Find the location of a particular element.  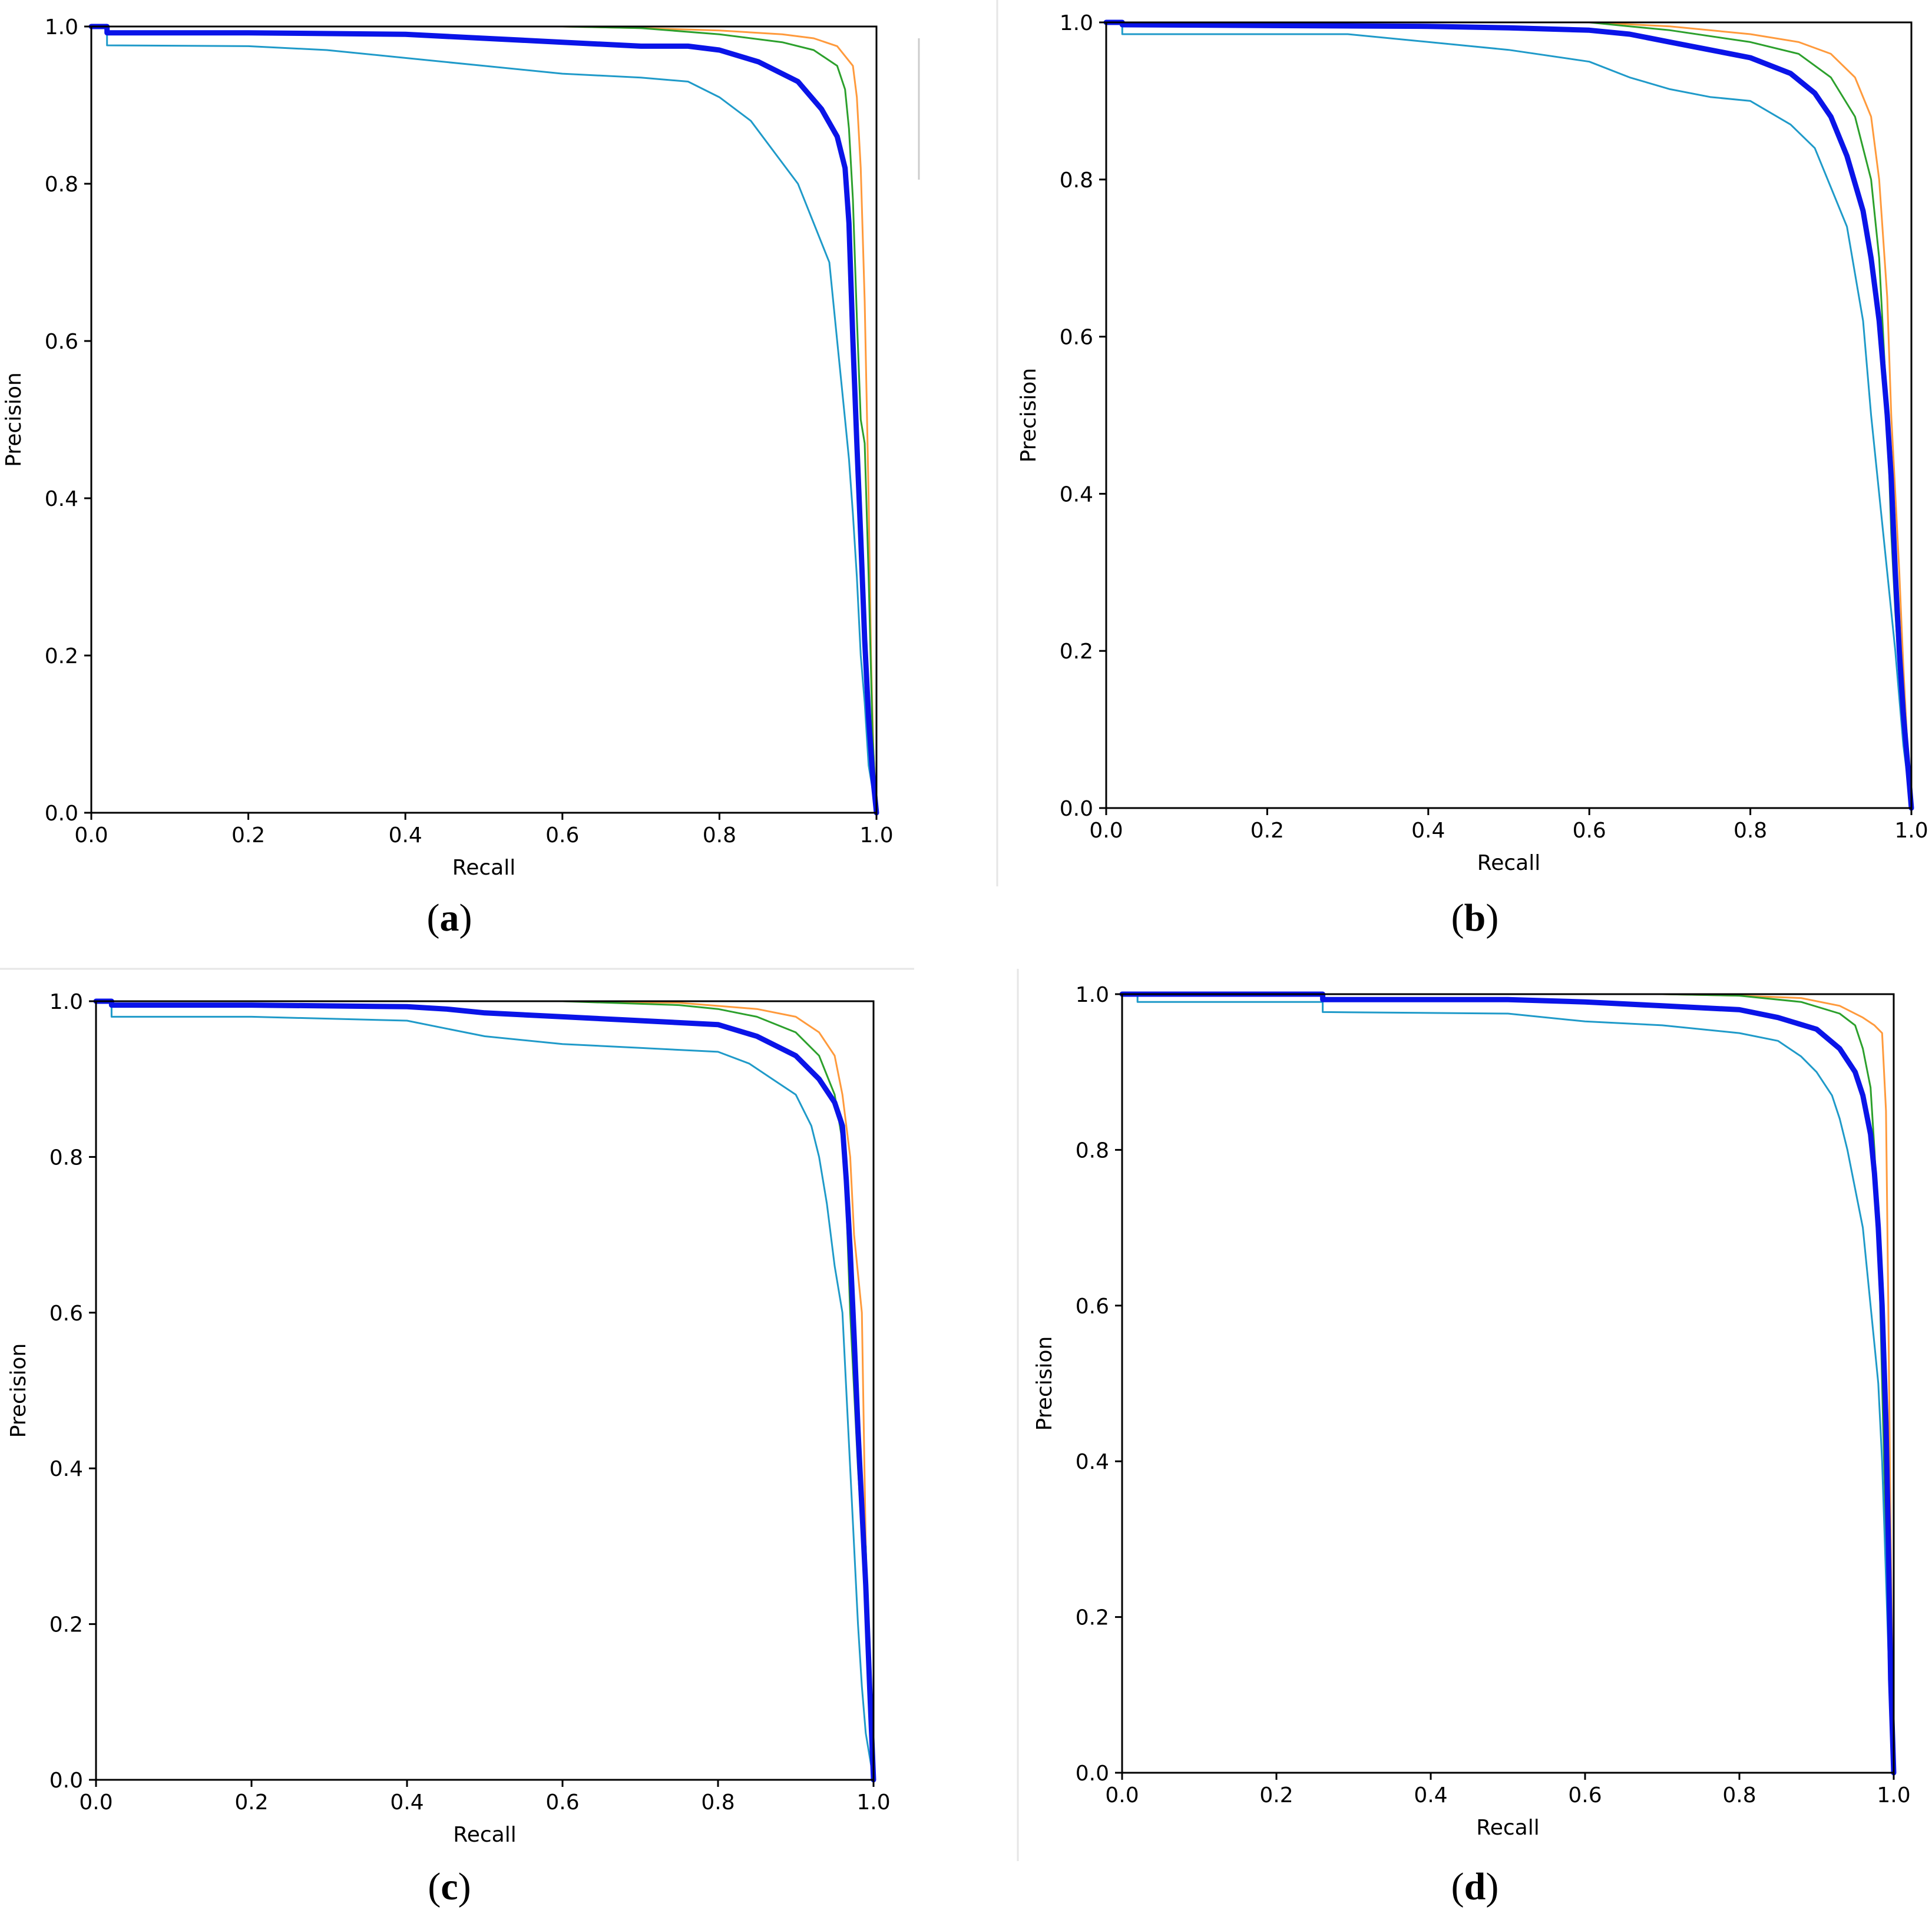

panel-label-c: (c) is located at coordinates (449, 1887).